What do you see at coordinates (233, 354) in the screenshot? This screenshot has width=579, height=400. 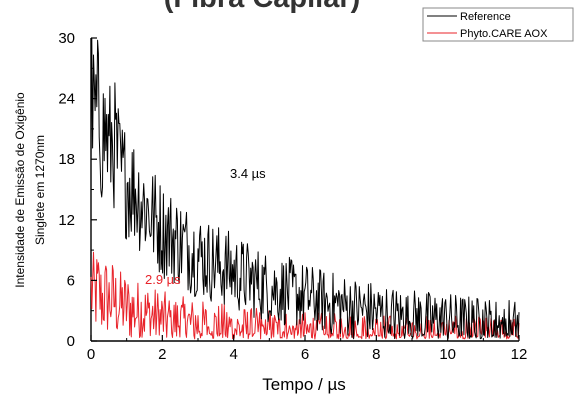 I see `x-tick-label: 4` at bounding box center [233, 354].